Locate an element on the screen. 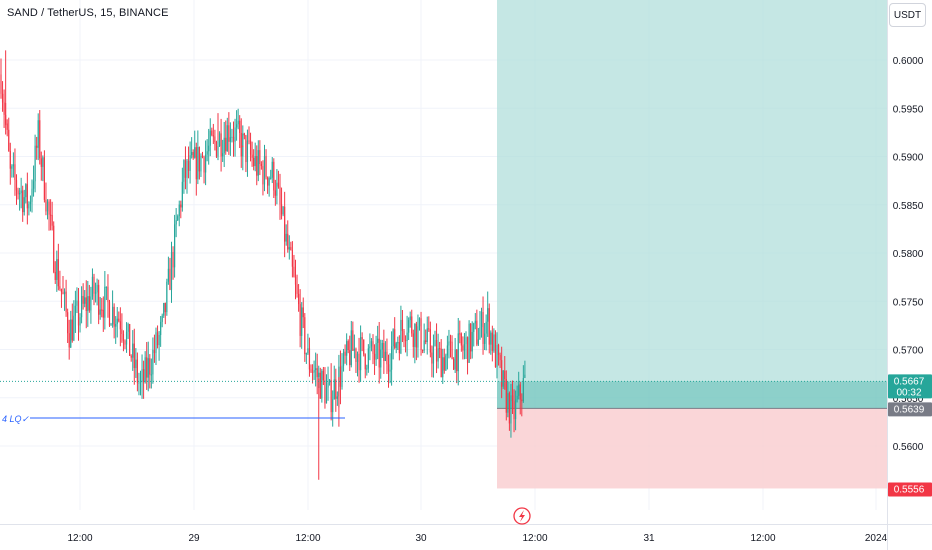  active-fill is located at coordinates (692, 395).